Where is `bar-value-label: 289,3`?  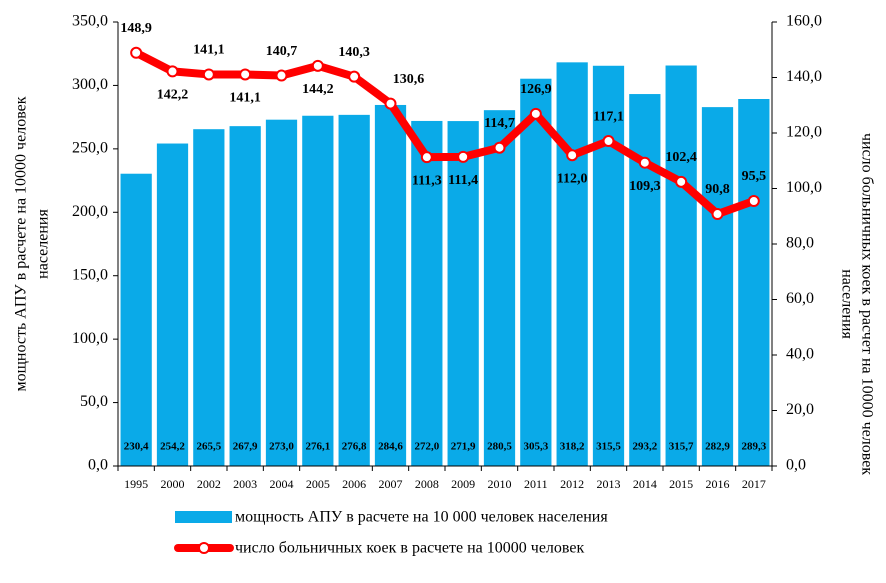 bar-value-label: 289,3 is located at coordinates (753, 447).